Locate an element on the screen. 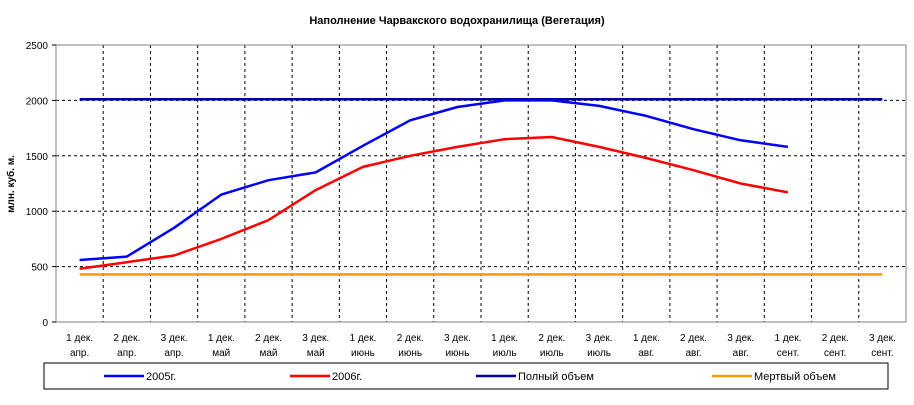 The image size is (914, 405). y-tick-label: 1000 is located at coordinates (37, 212).